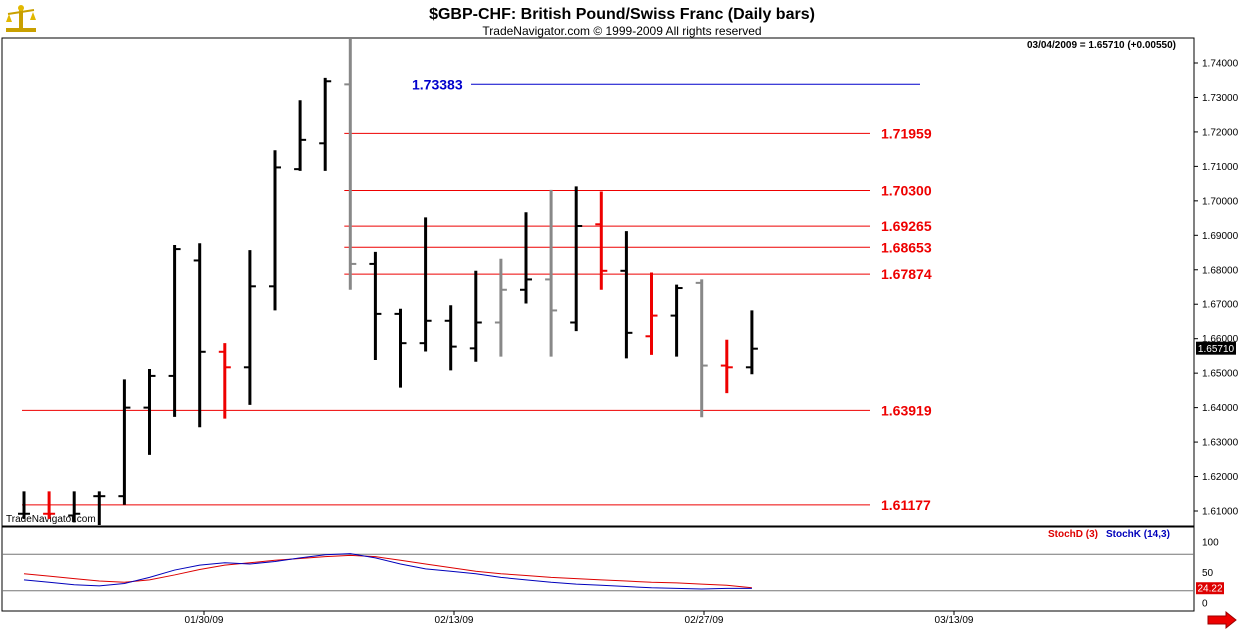 The width and height of the screenshot is (1245, 631). I want to click on stoch-series-line, so click(387, 571).